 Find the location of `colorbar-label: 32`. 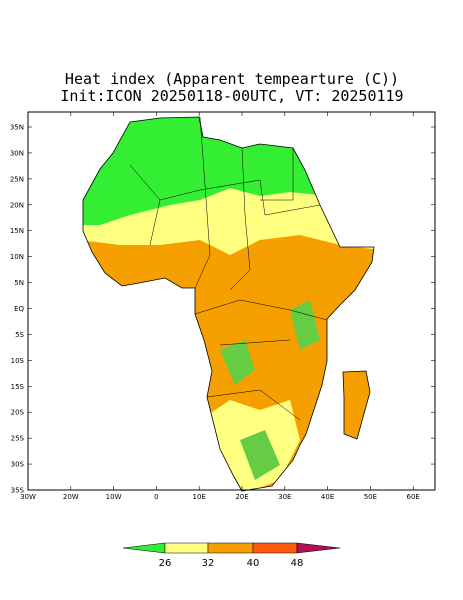

colorbar-label: 32 is located at coordinates (208, 563).